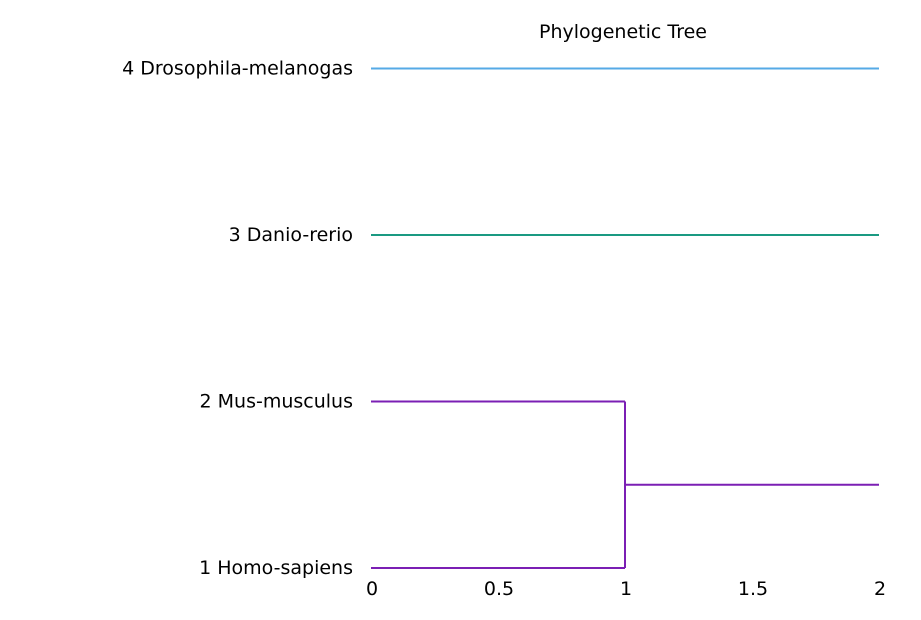  I want to click on x-tick-label-2: 1, so click(626, 589).